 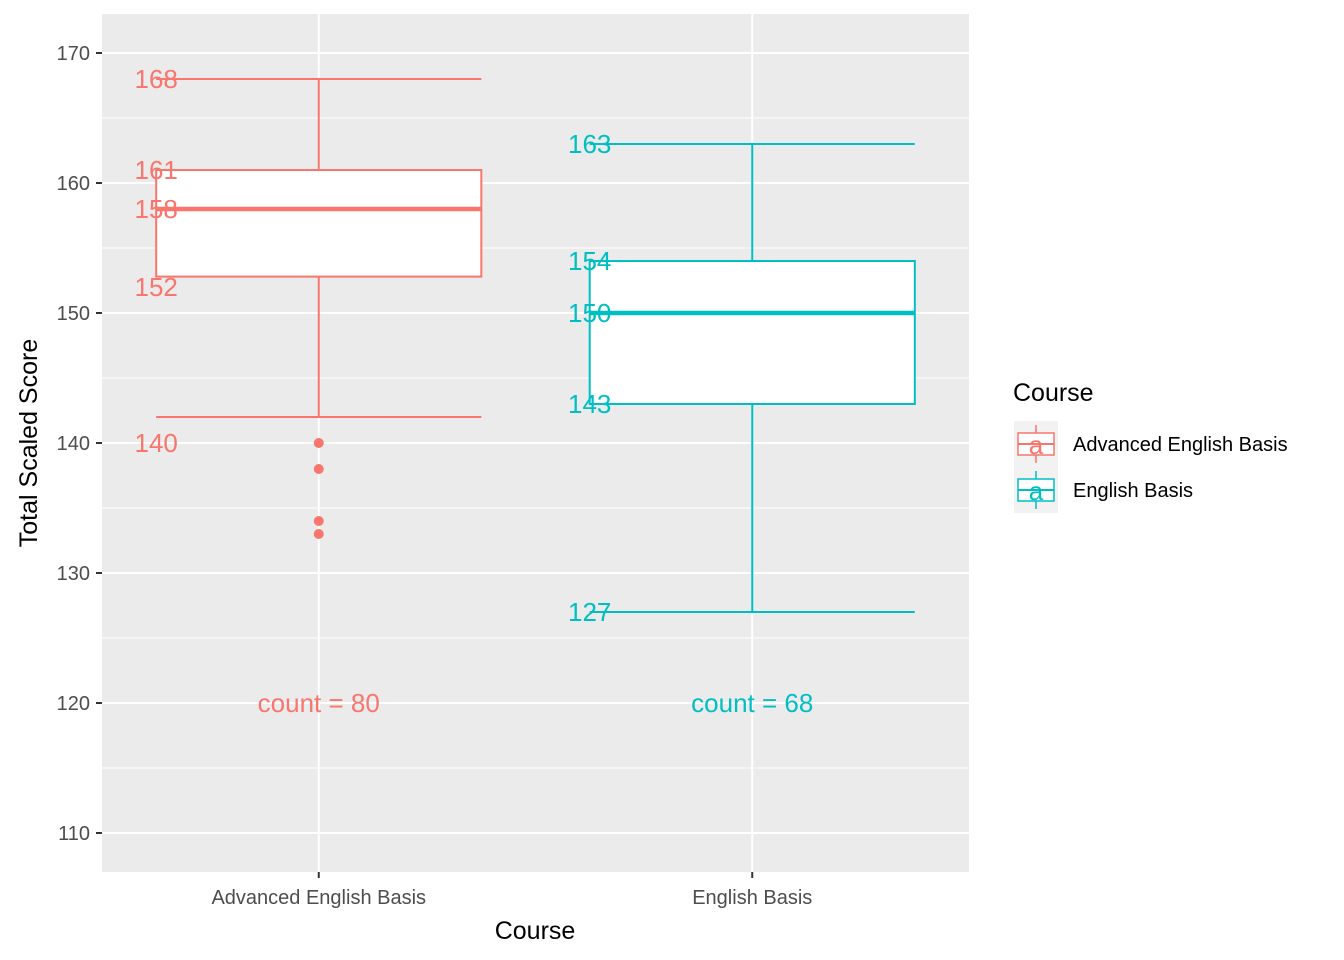 What do you see at coordinates (74, 834) in the screenshot?
I see `y-tick-label: 110` at bounding box center [74, 834].